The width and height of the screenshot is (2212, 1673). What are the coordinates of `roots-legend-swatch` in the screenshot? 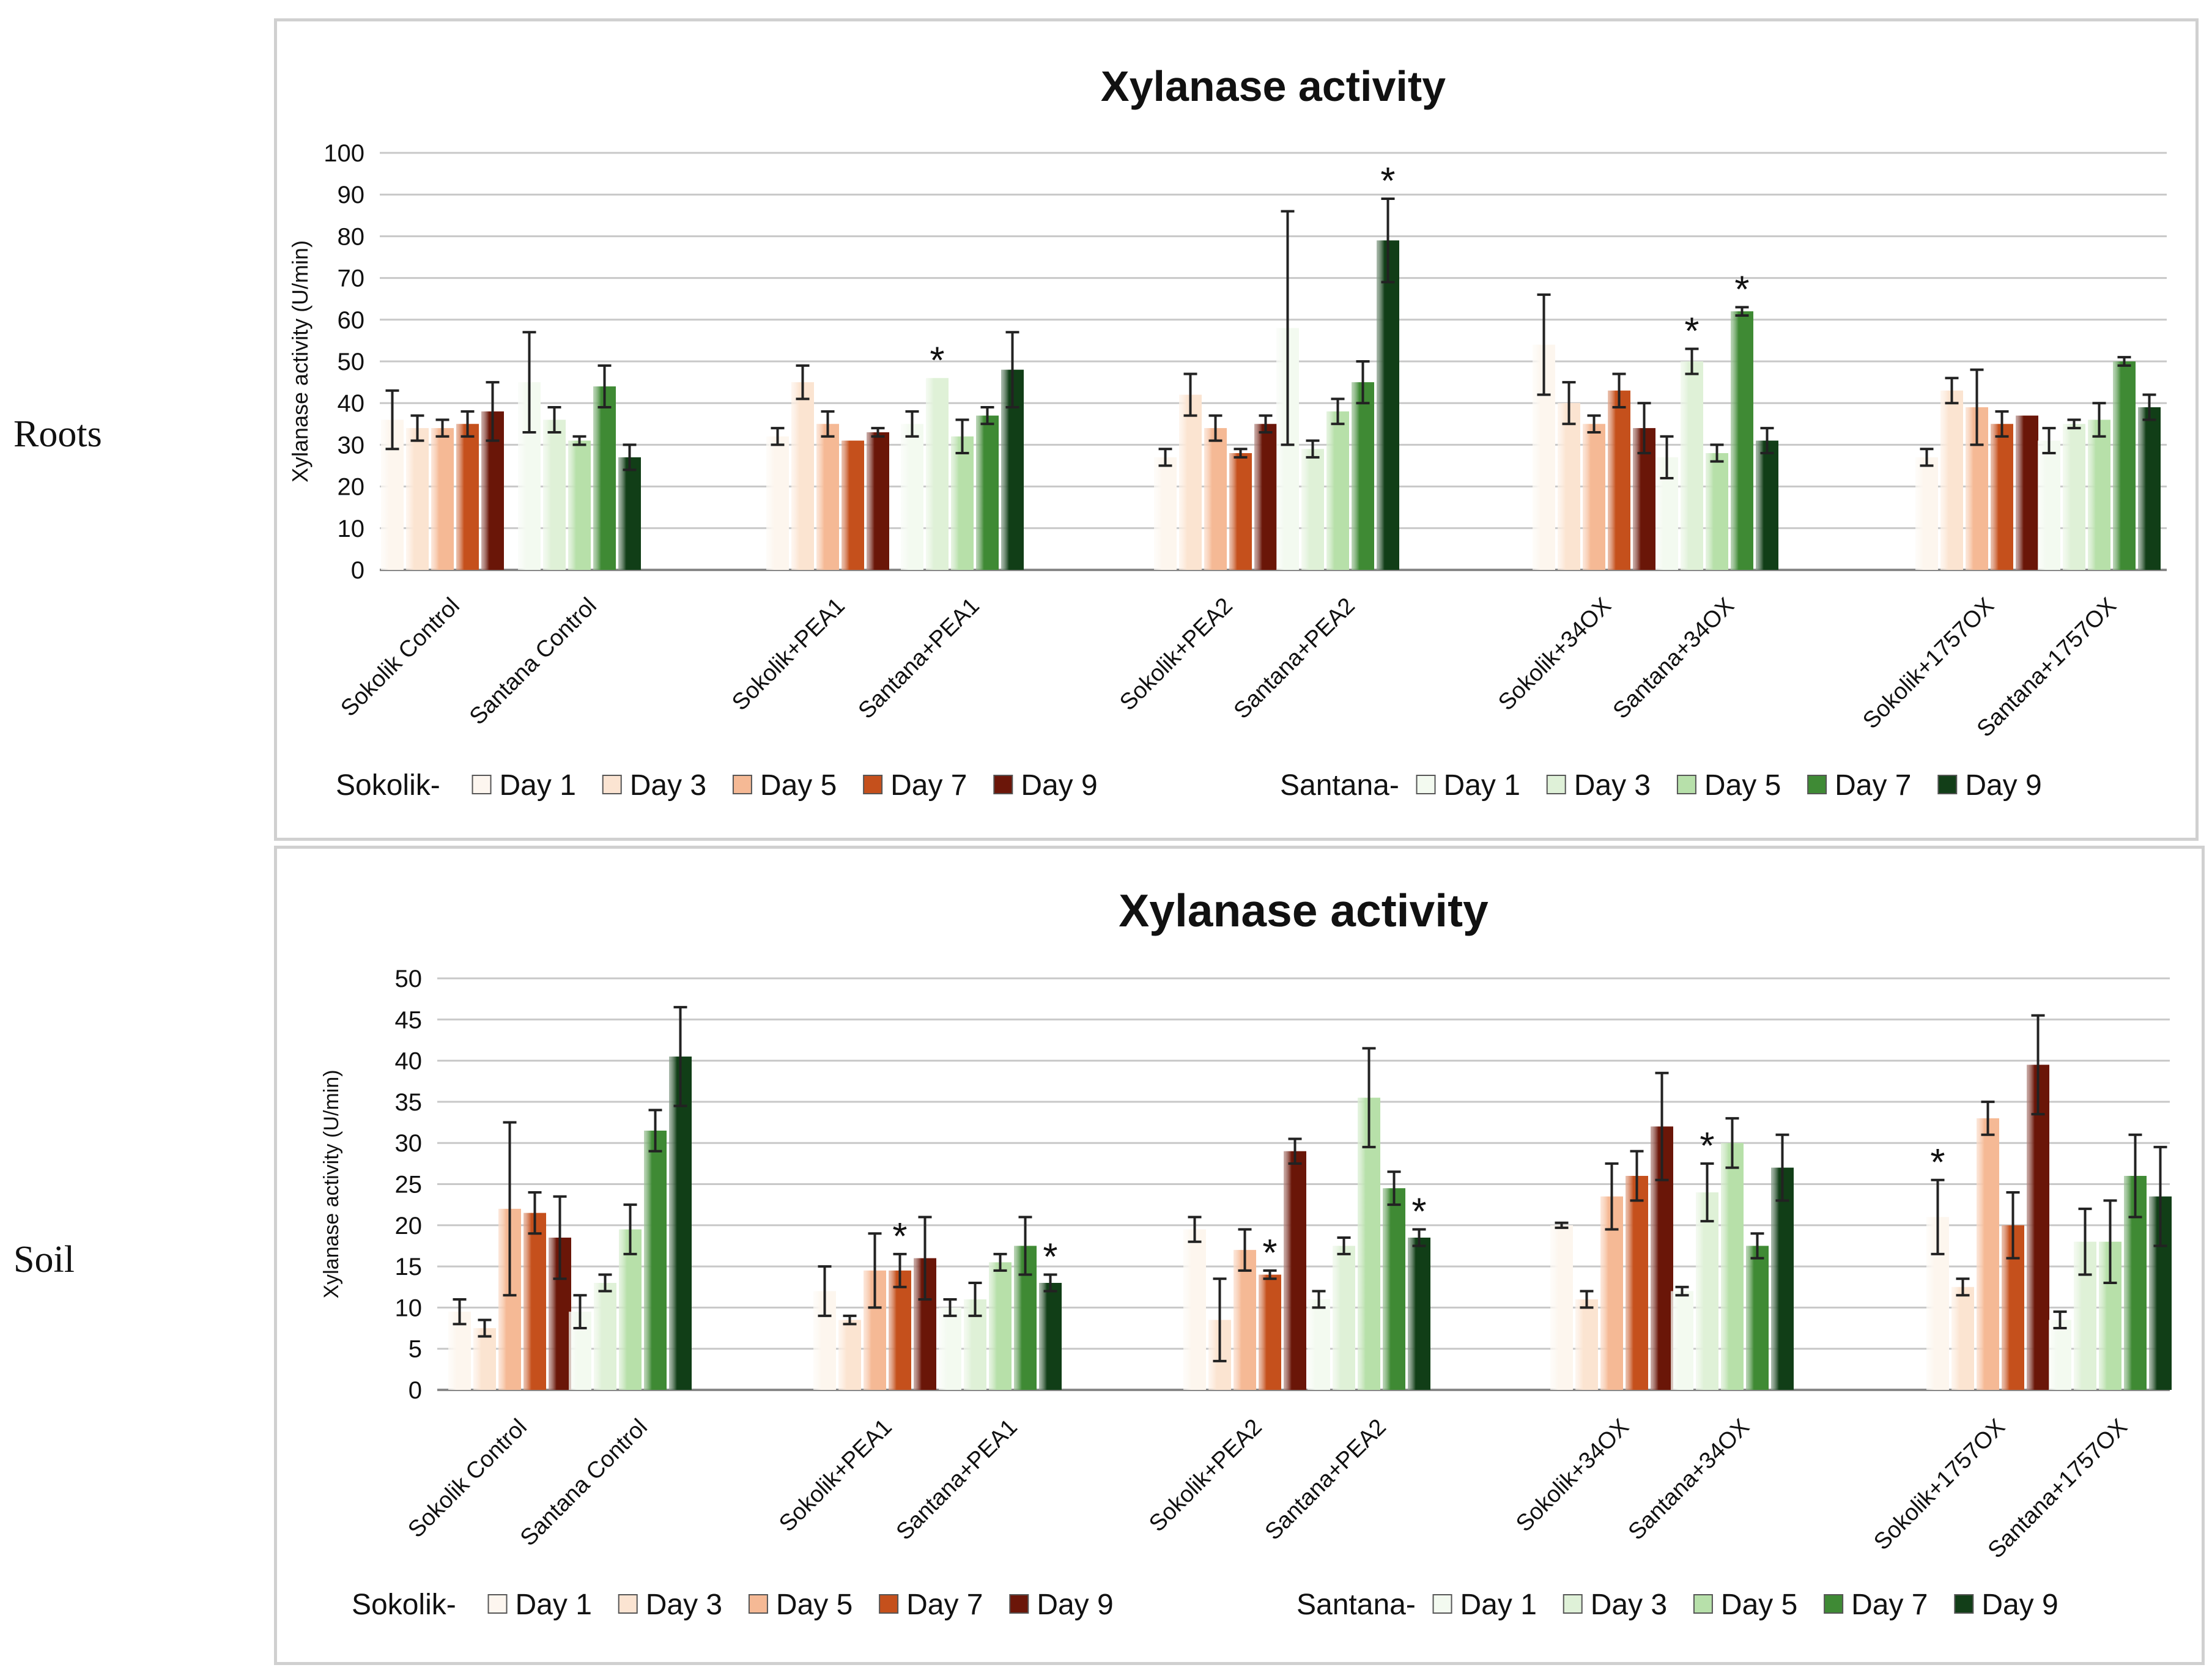 It's located at (482, 784).